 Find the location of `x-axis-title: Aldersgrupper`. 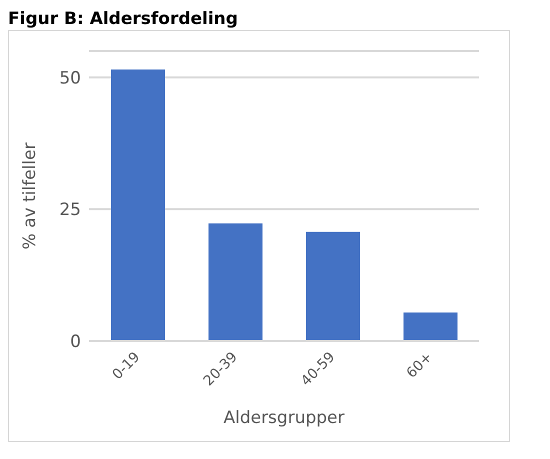

x-axis-title: Aldersgrupper is located at coordinates (284, 418).